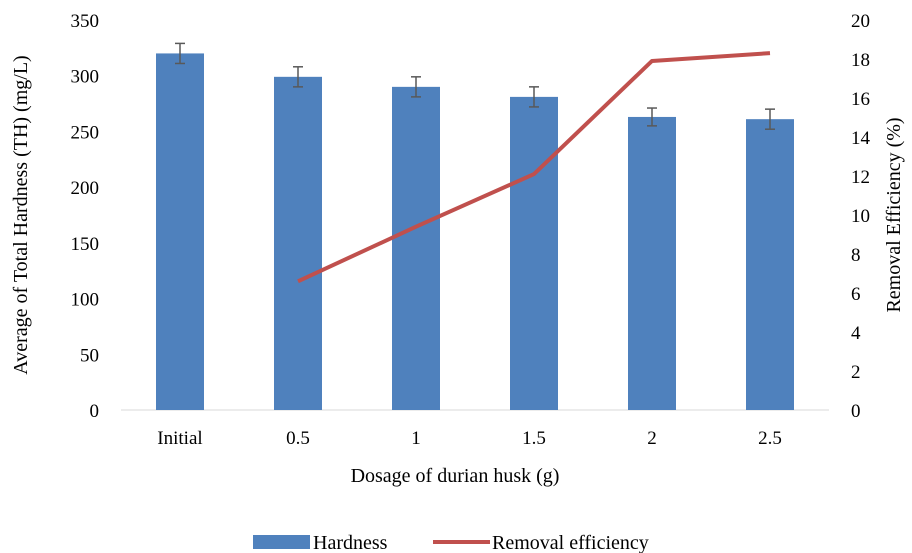 The image size is (912, 553). I want to click on x-tick-label-5: 2.5, so click(770, 438).